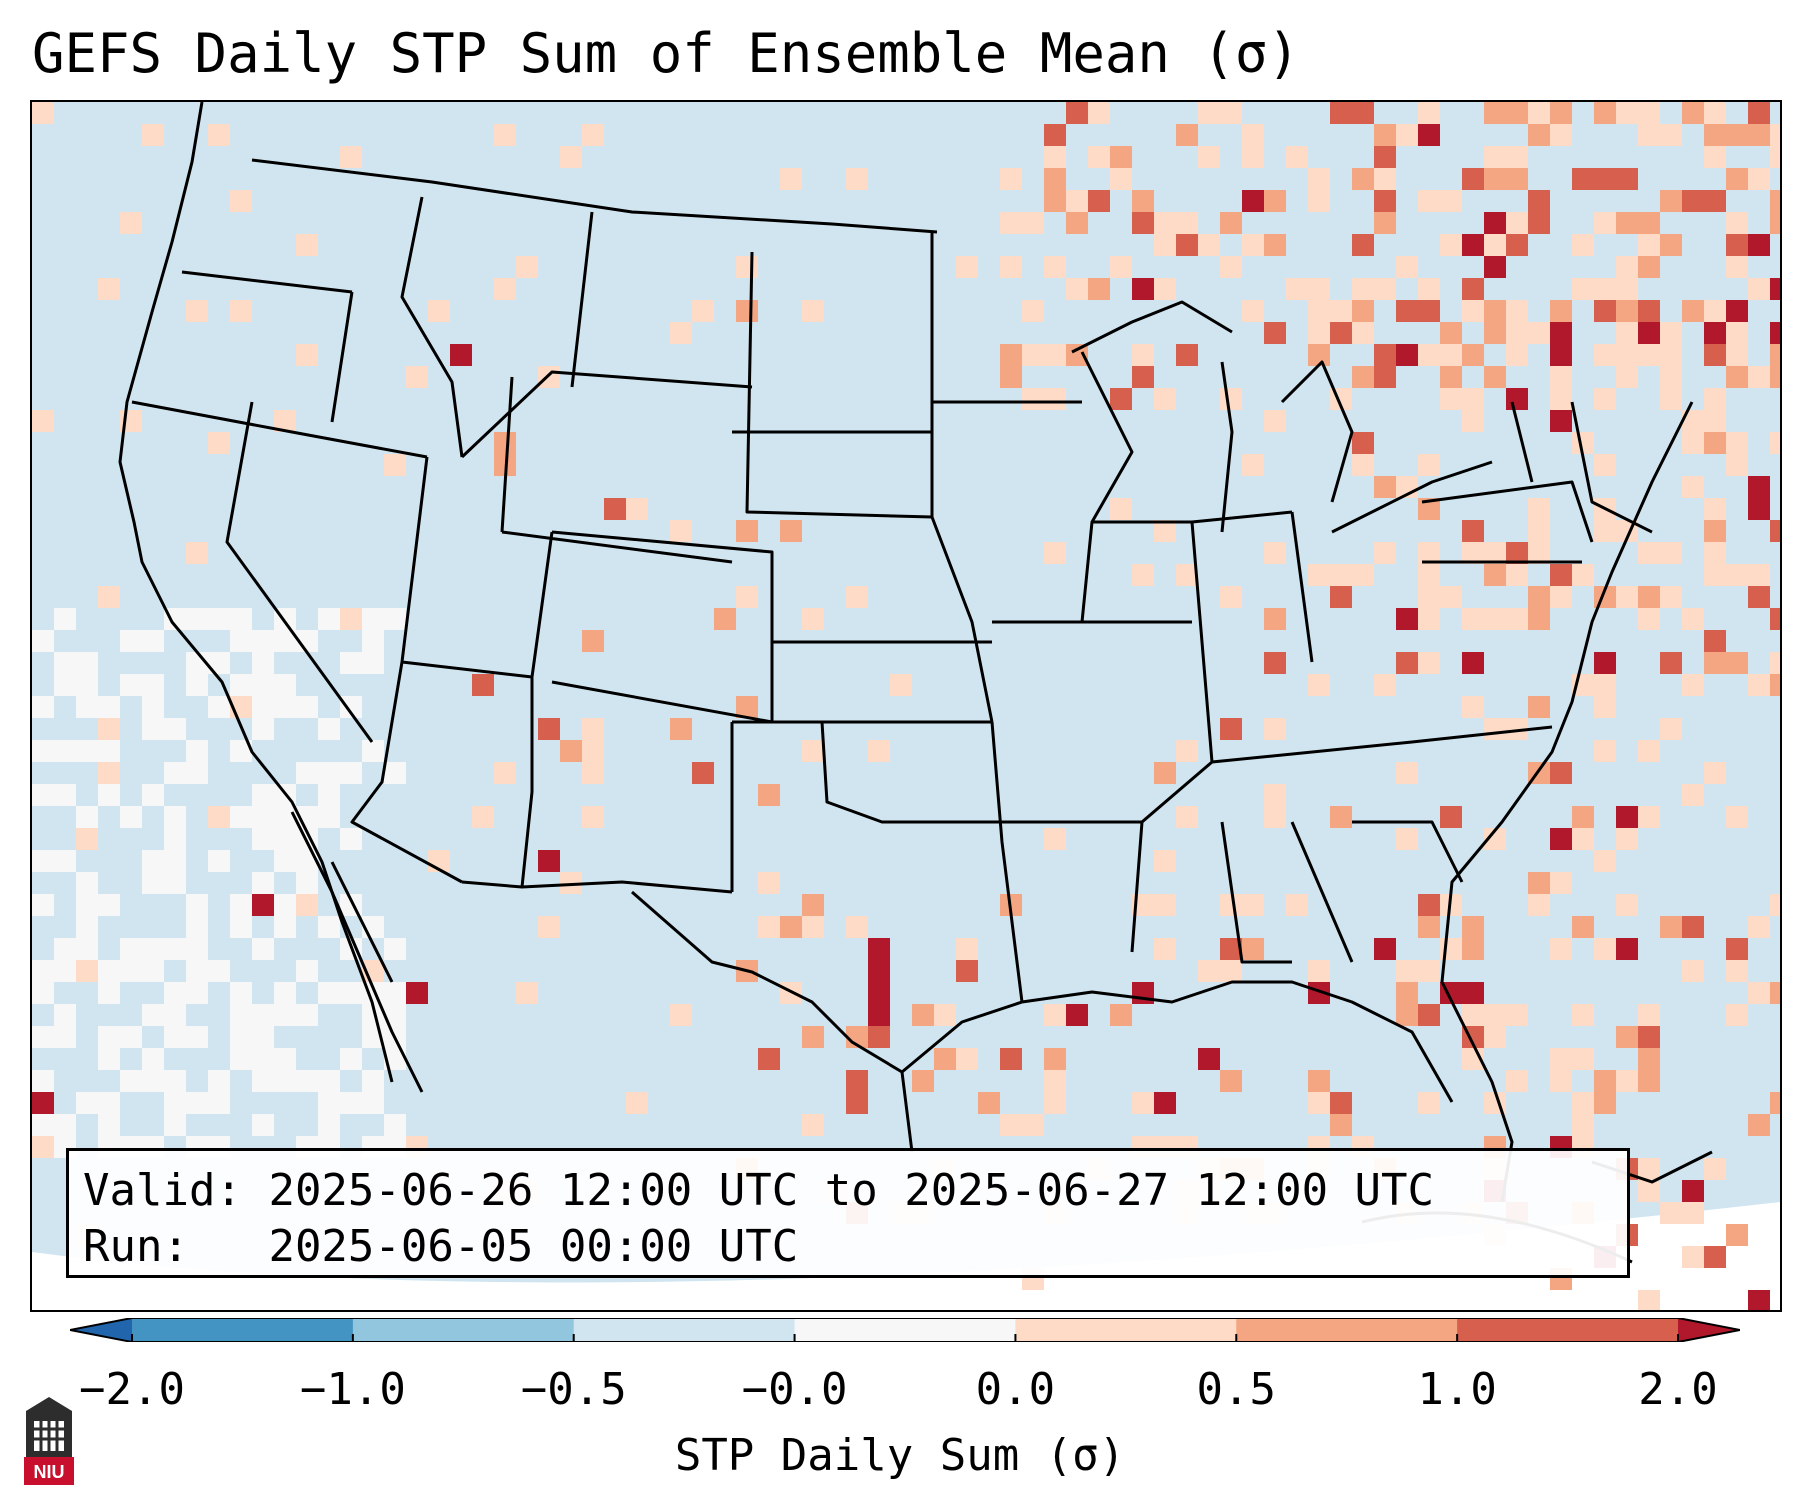 The image size is (1803, 1506). Describe the element at coordinates (49, 1441) in the screenshot. I see `niu-logo: NIU` at that location.